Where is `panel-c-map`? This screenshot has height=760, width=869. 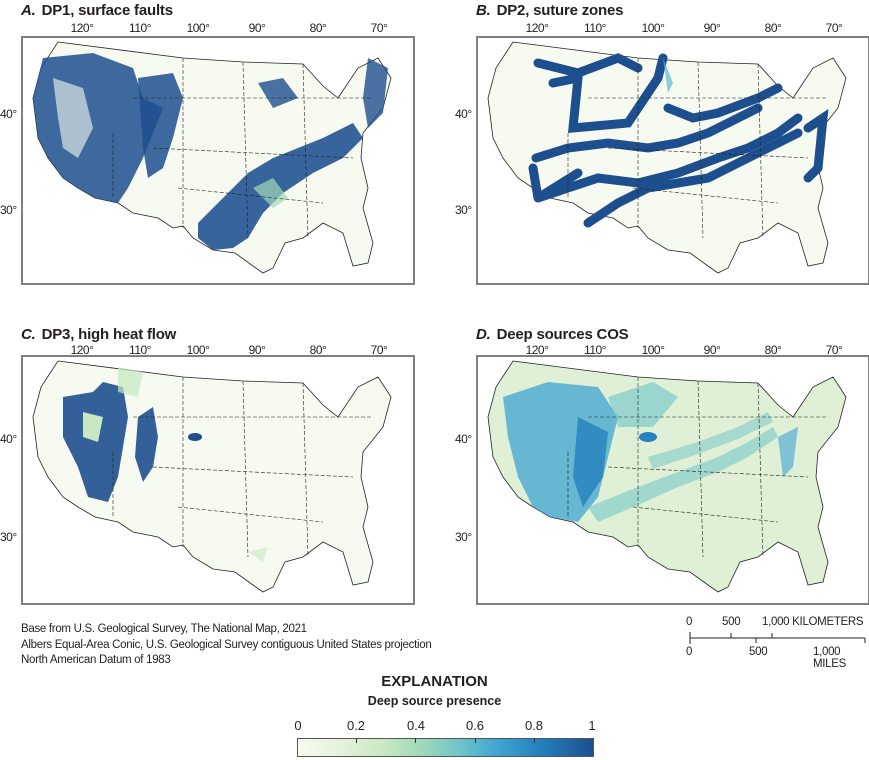
panel-c-map is located at coordinates (218, 480).